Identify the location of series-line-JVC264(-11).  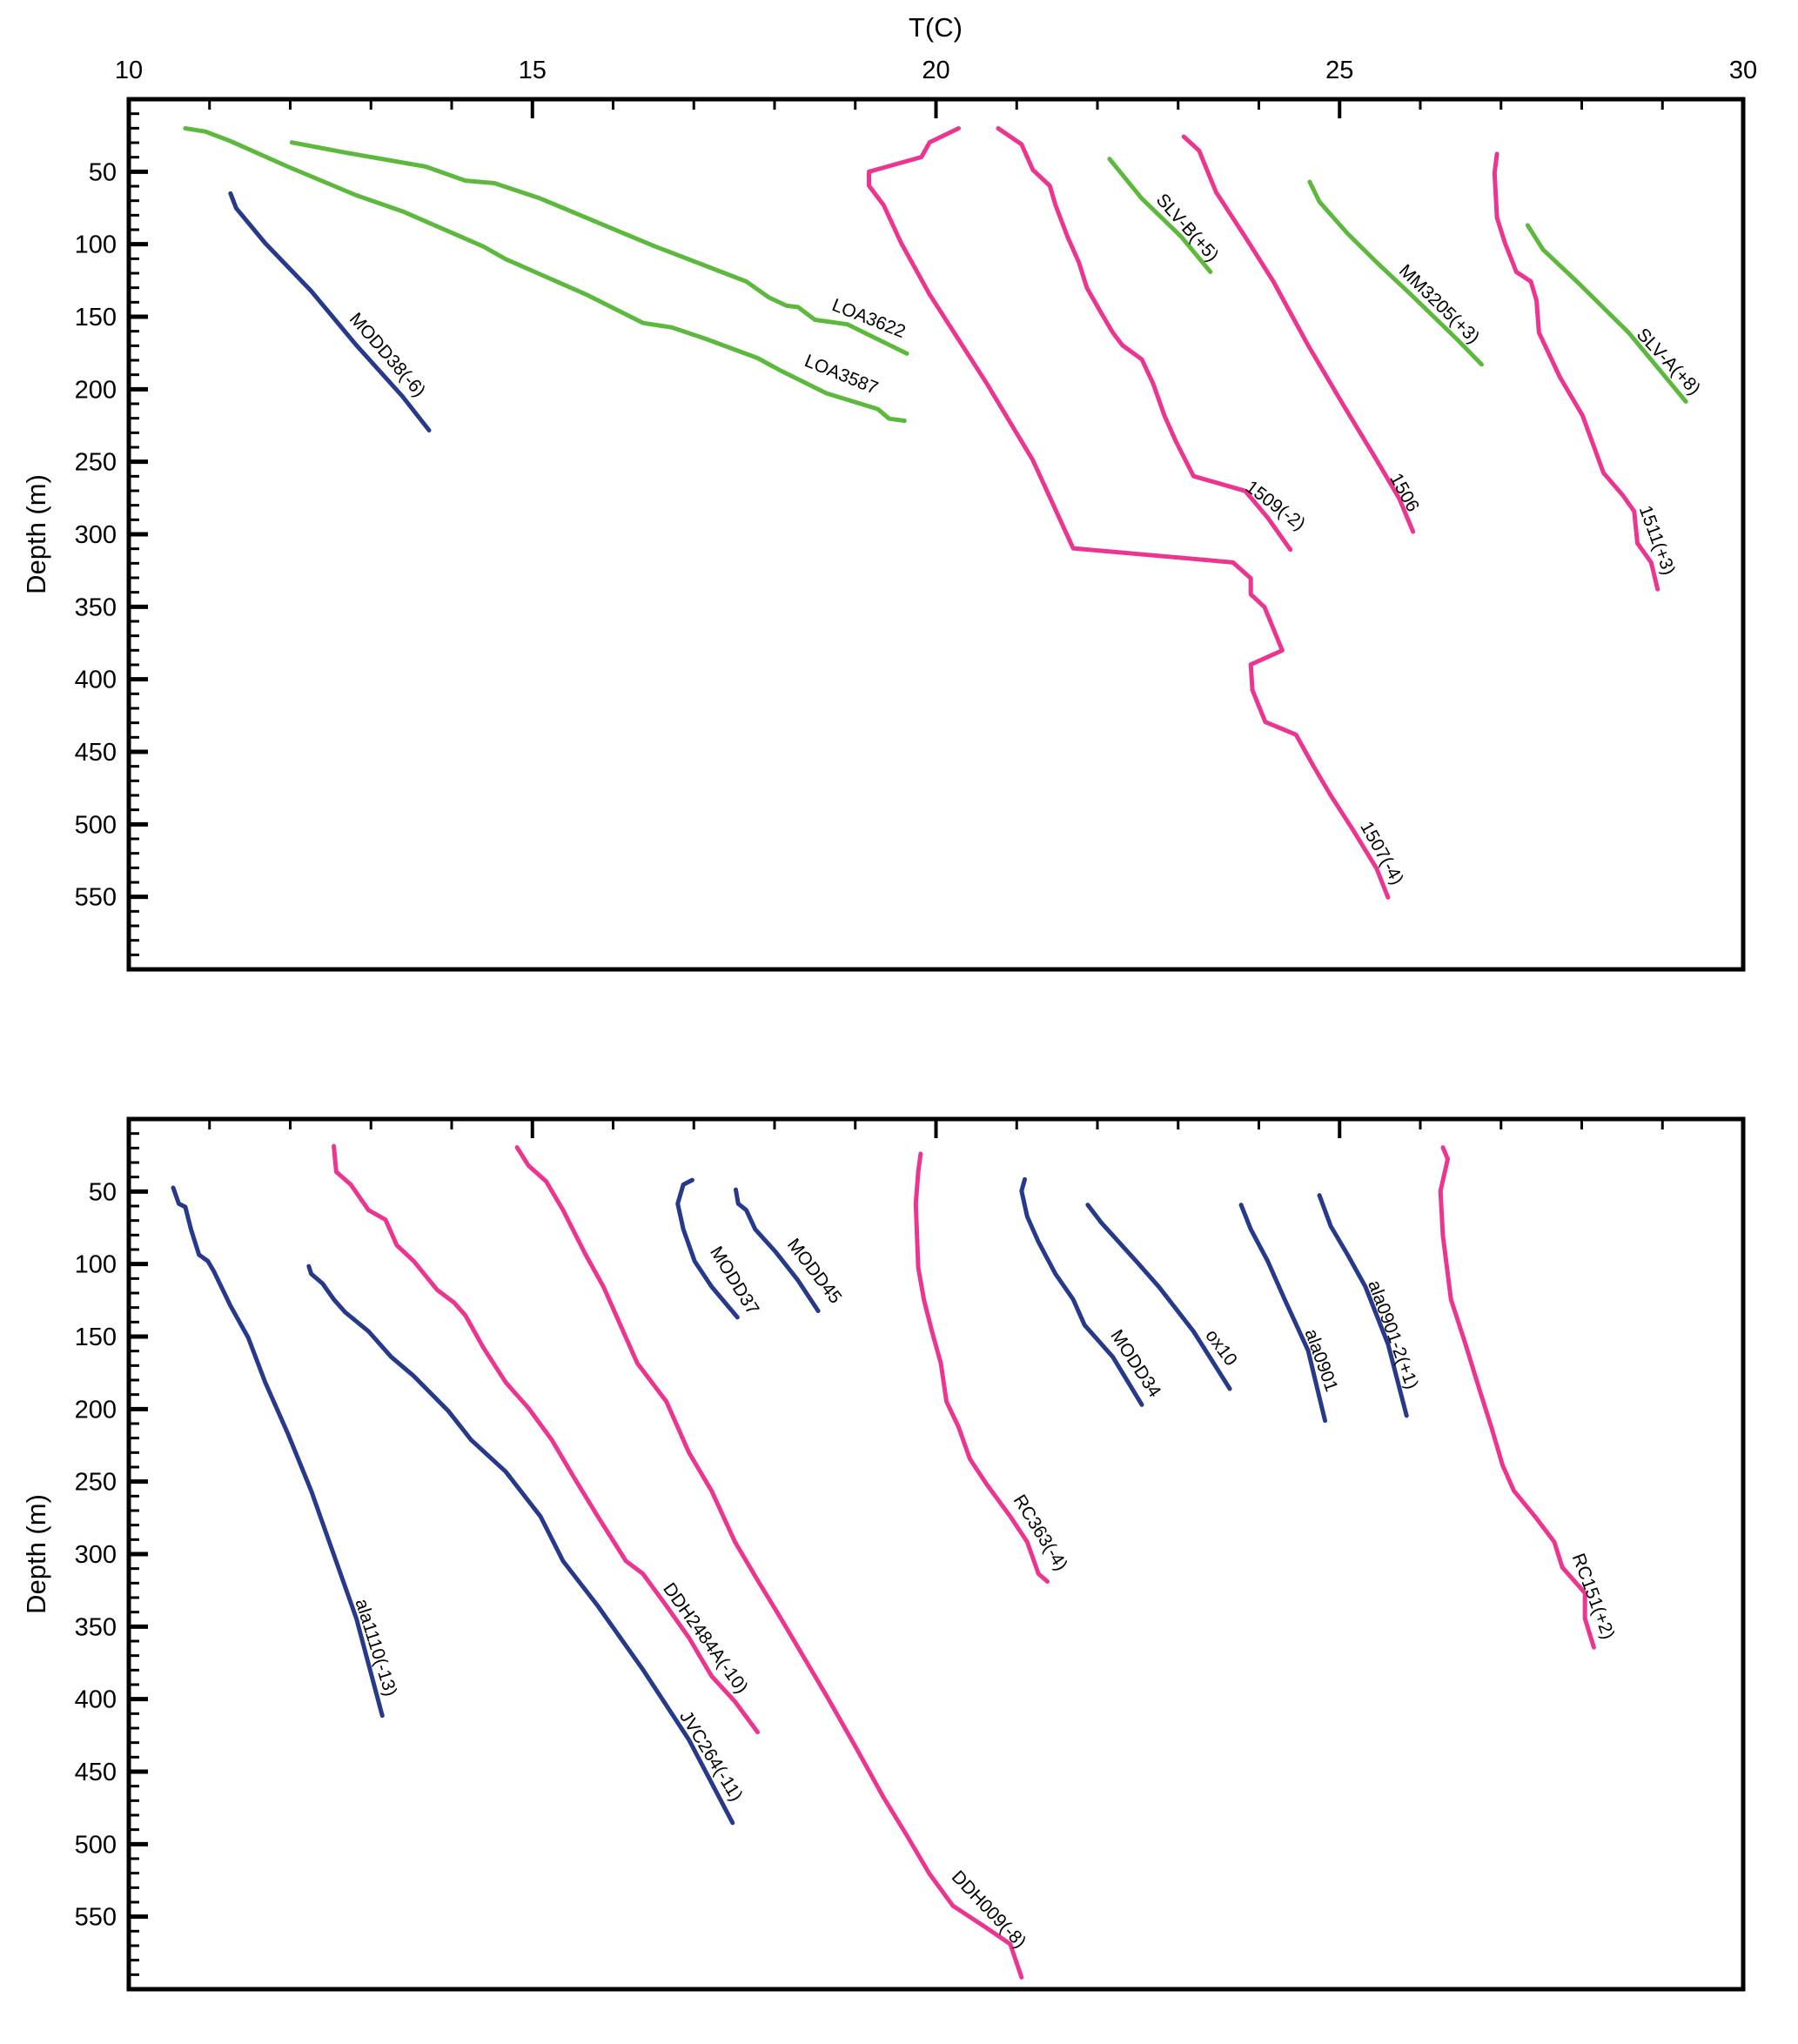
(520, 1544).